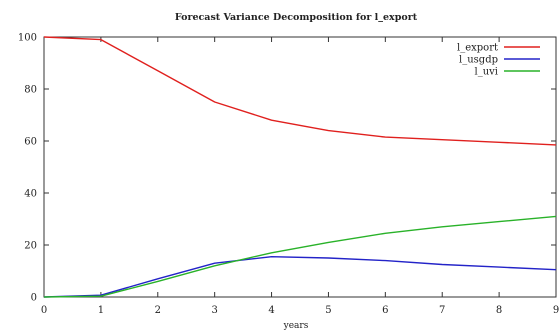  I want to click on x-tick-label-9: 9, so click(556, 310).